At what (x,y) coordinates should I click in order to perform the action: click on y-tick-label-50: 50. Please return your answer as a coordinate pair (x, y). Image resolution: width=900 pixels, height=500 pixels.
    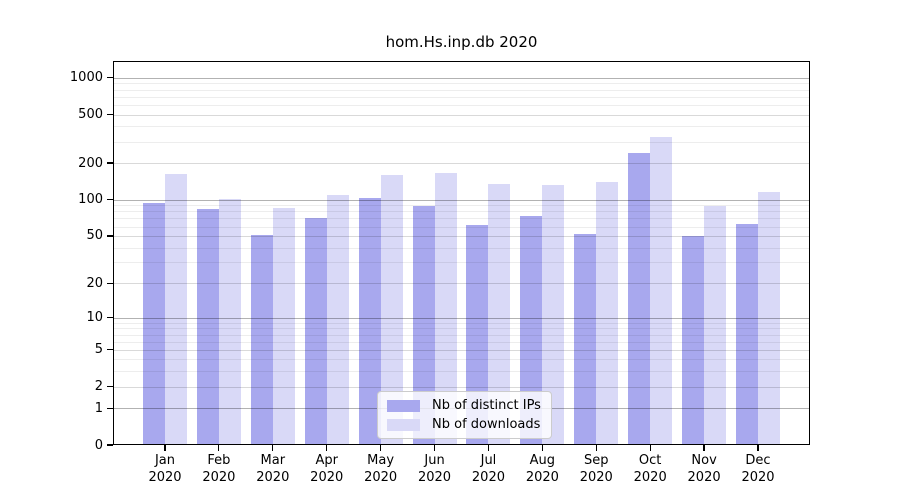
    Looking at the image, I should click on (94, 236).